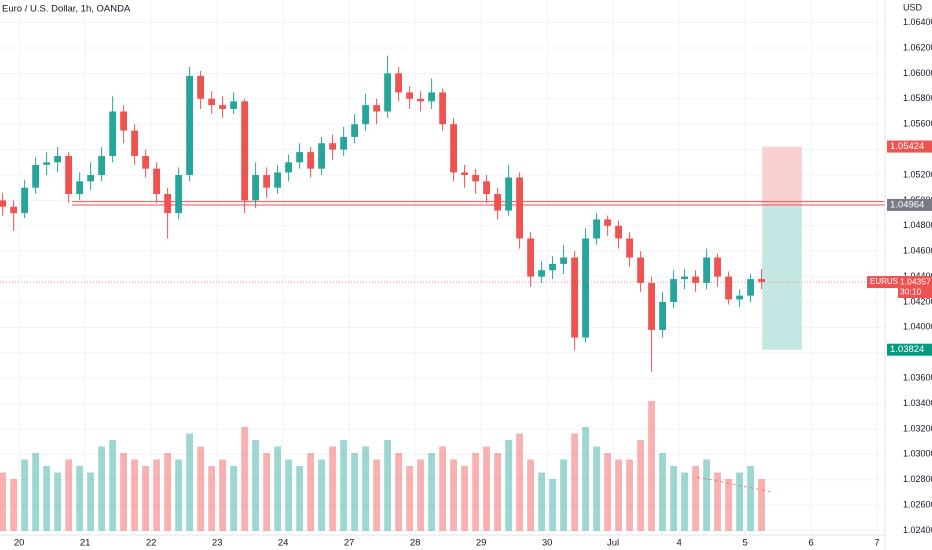 The height and width of the screenshot is (550, 932). I want to click on x-tick-label: 21, so click(85, 543).